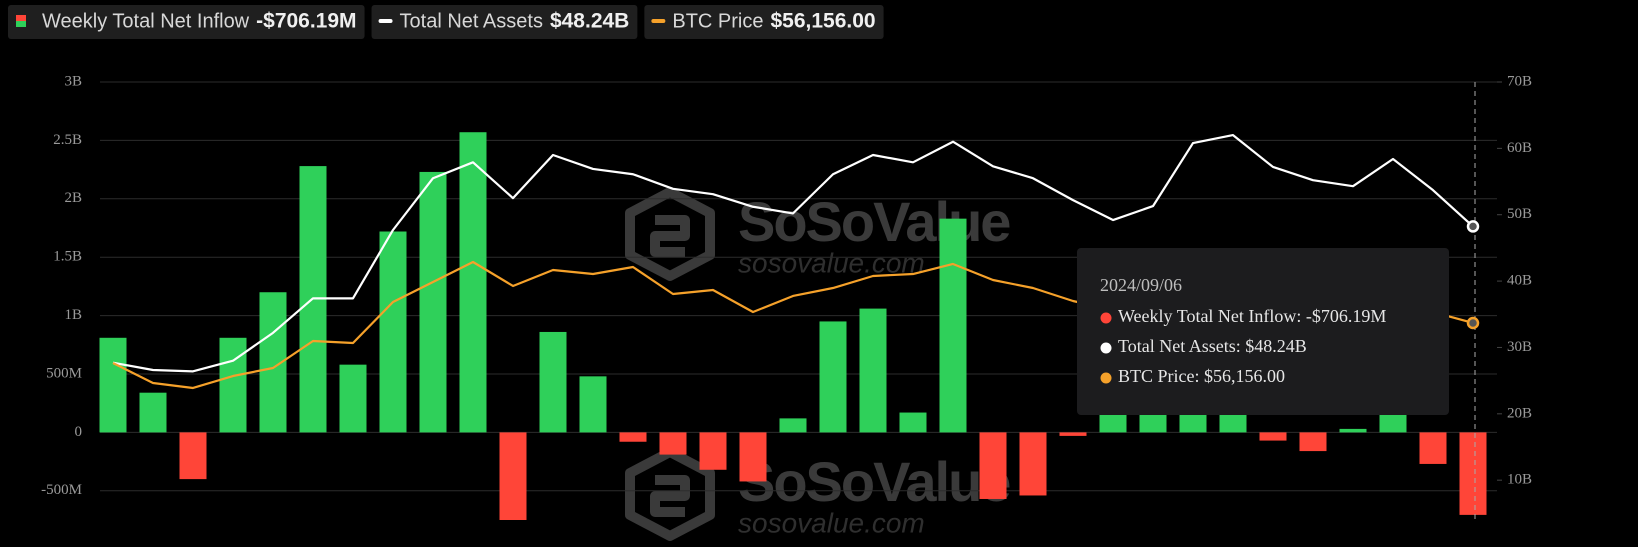  I want to click on legend-label: Total Net Assets, so click(471, 21).